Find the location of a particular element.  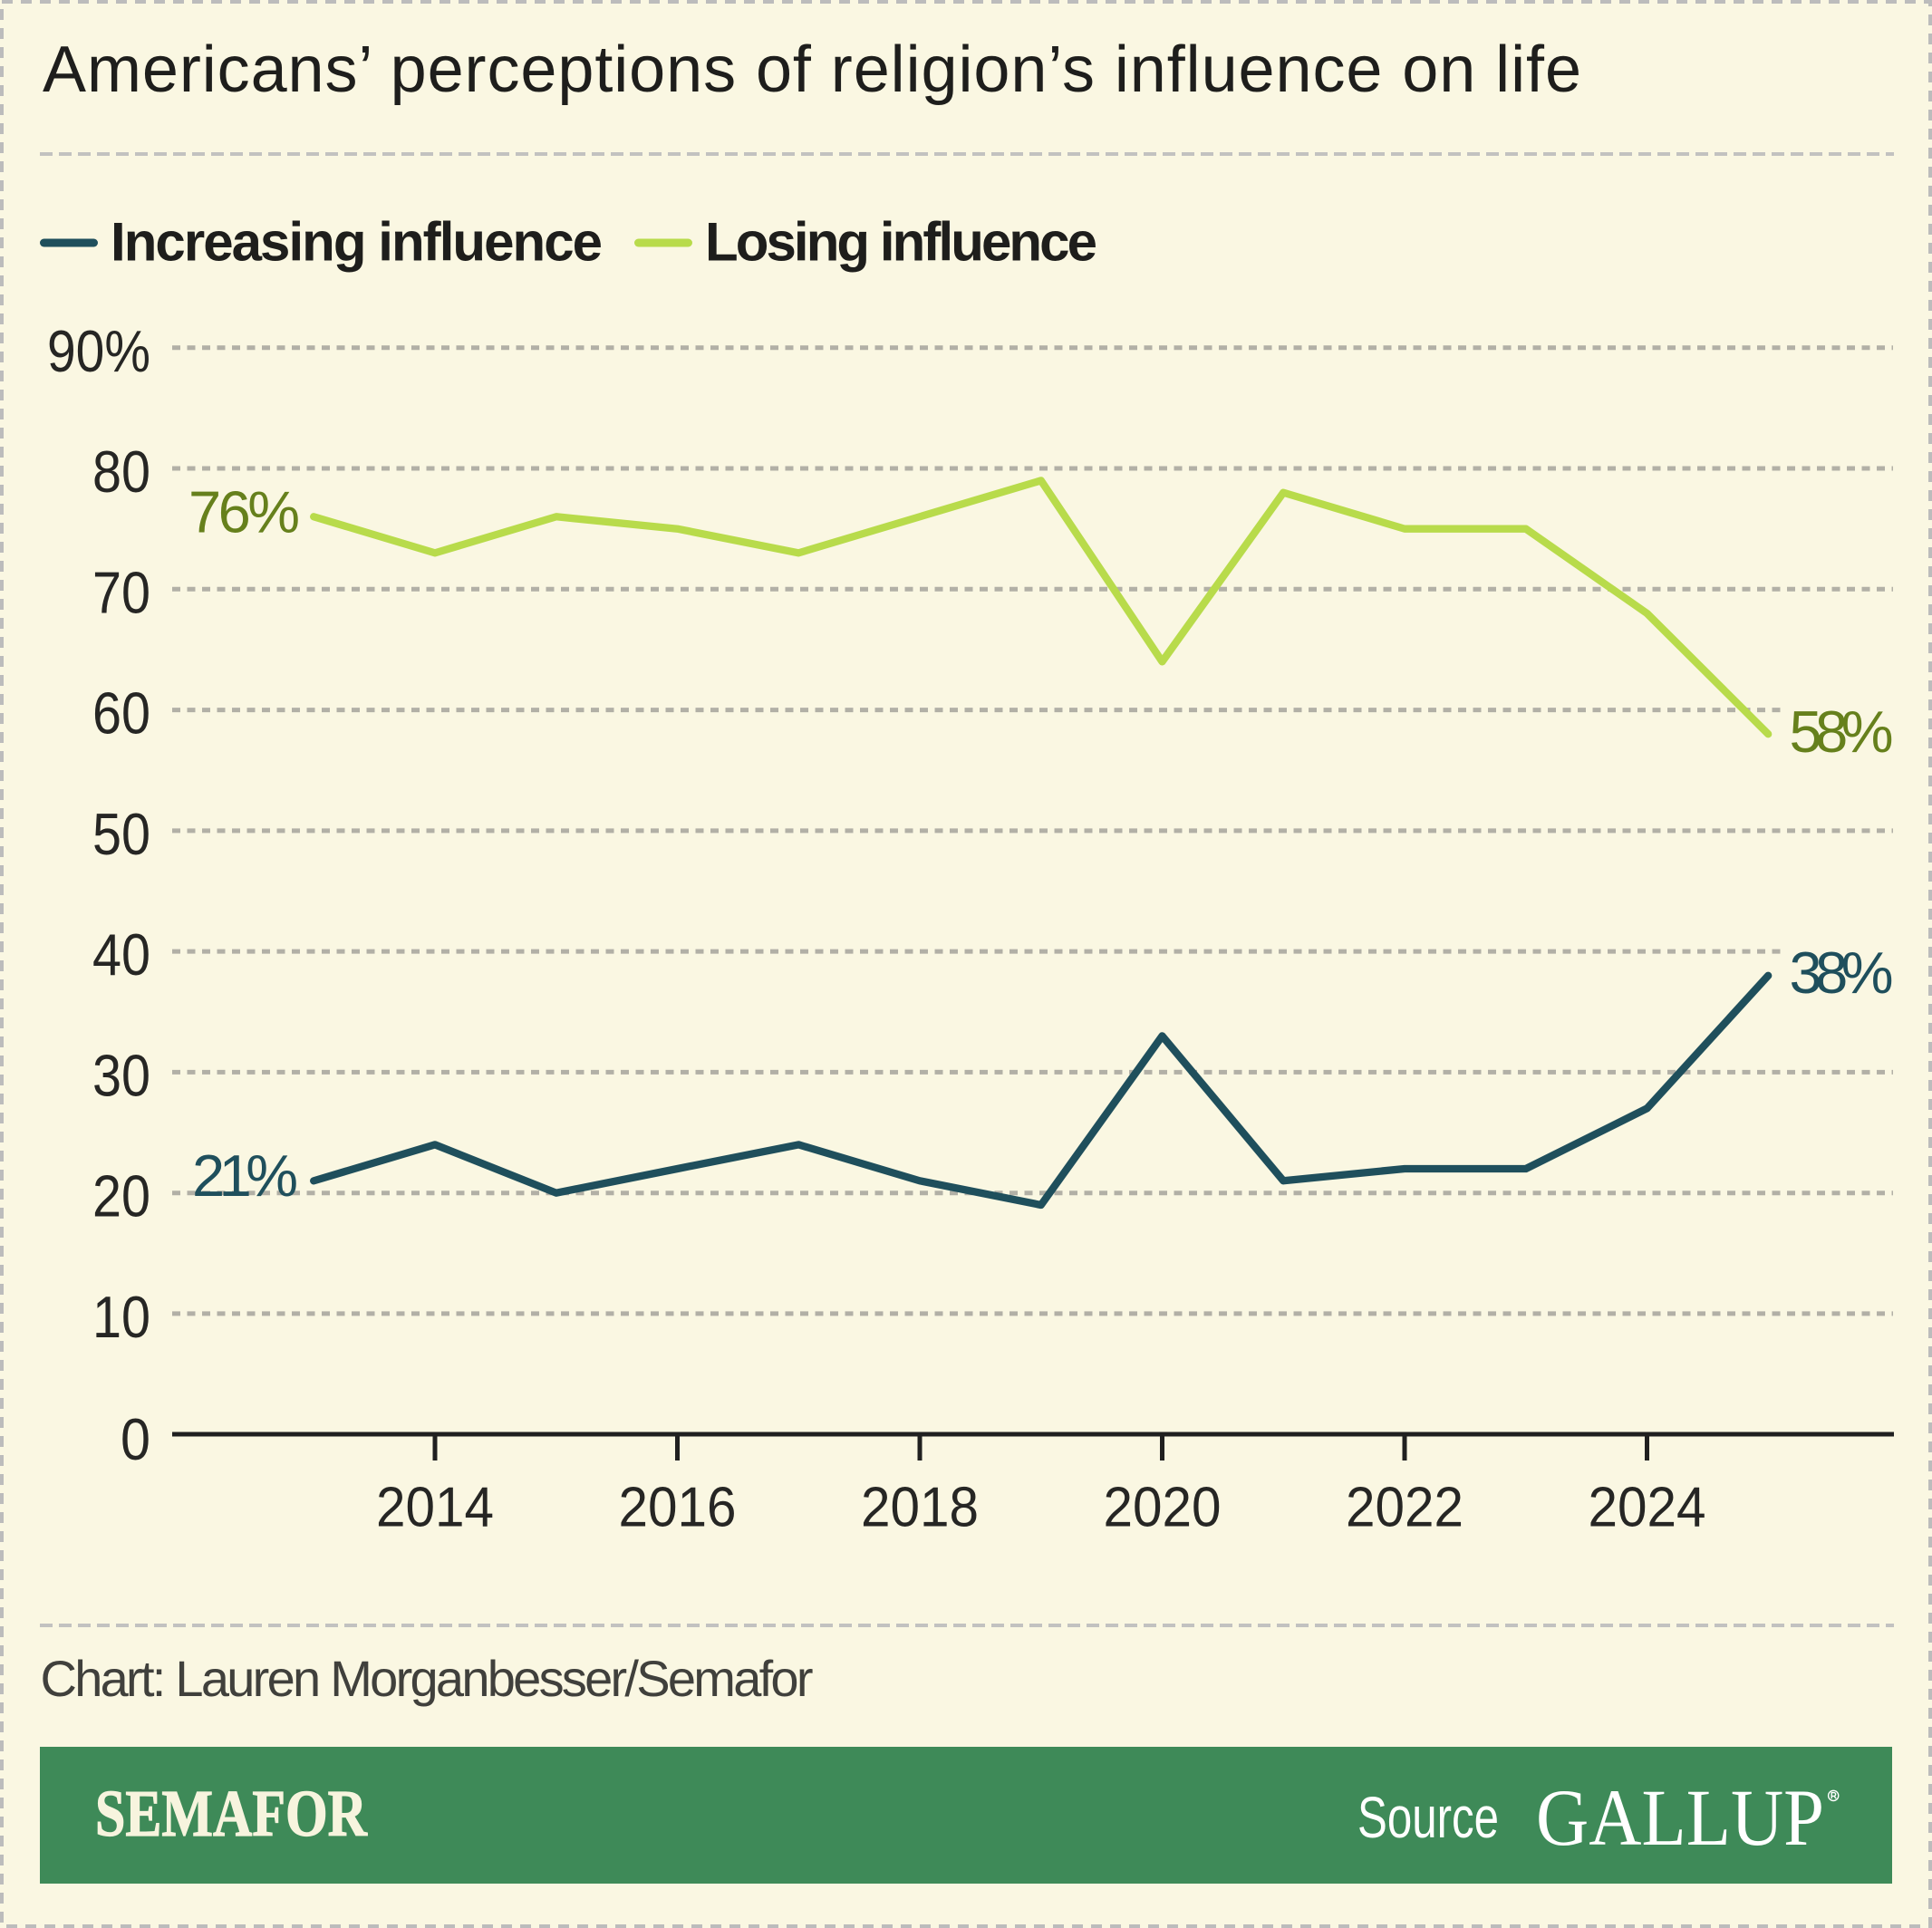

svg-text: 40 is located at coordinates (121, 954).